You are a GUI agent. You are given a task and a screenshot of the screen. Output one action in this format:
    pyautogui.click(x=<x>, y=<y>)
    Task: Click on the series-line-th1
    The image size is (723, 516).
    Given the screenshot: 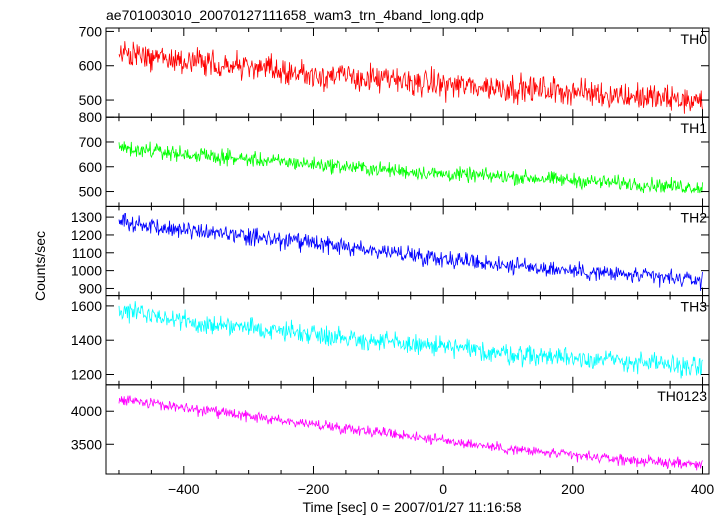 What is the action you would take?
    pyautogui.click(x=410, y=167)
    